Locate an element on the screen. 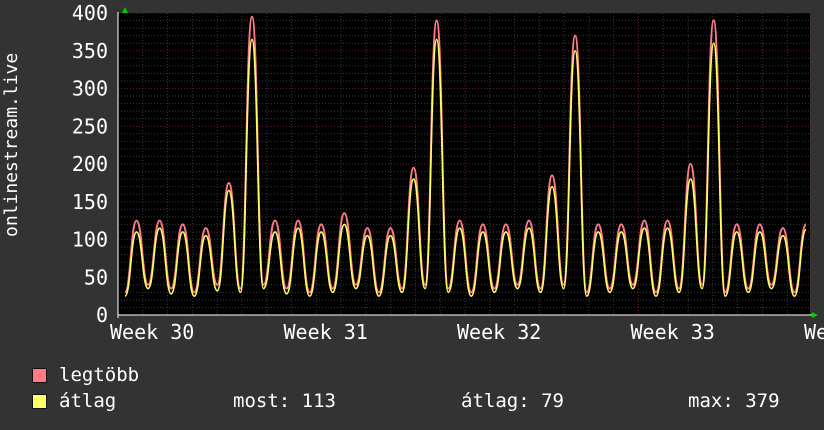  stat-most: most: 113 is located at coordinates (284, 401).